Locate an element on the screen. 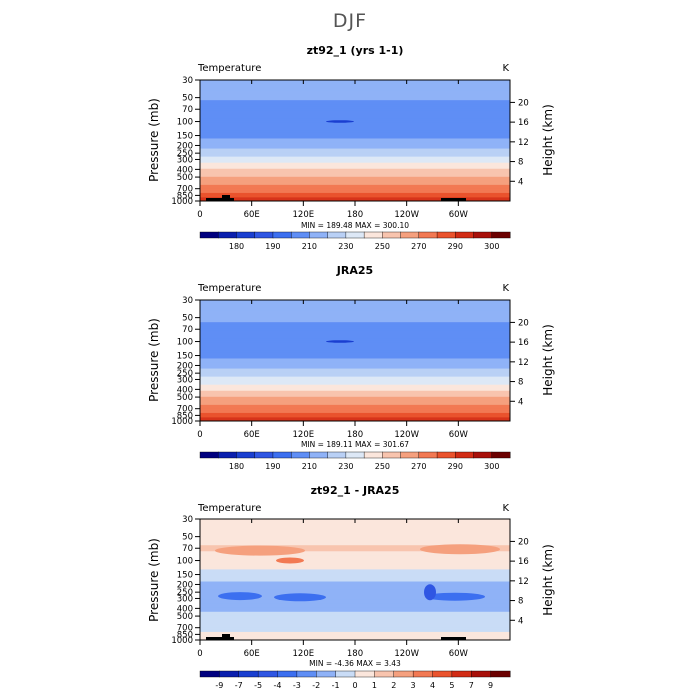 The height and width of the screenshot is (700, 700). colorbar-label: 210 is located at coordinates (309, 246).